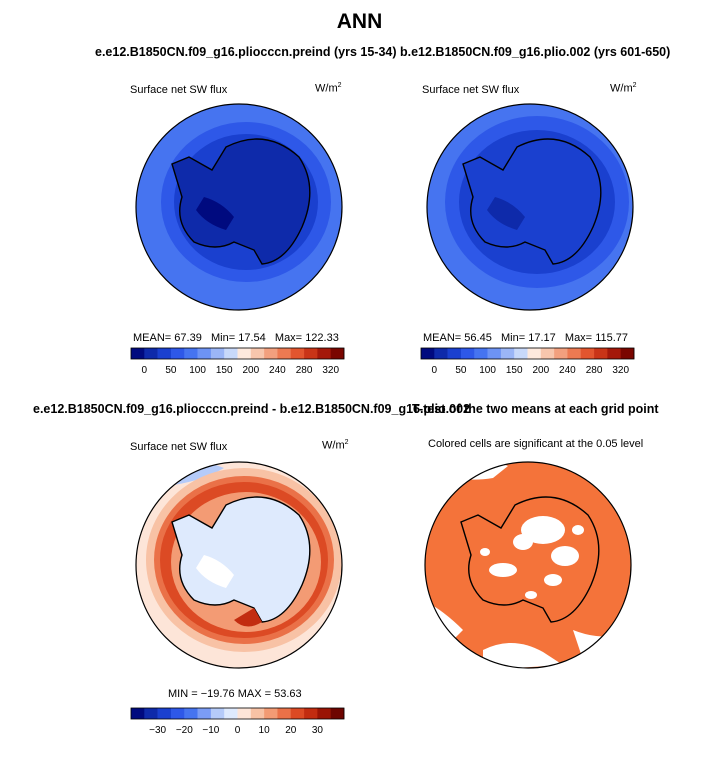 This screenshot has height=768, width=719. I want to click on panel-diff-stats: MIN = −19.76 MAX = 53.63, so click(235, 694).